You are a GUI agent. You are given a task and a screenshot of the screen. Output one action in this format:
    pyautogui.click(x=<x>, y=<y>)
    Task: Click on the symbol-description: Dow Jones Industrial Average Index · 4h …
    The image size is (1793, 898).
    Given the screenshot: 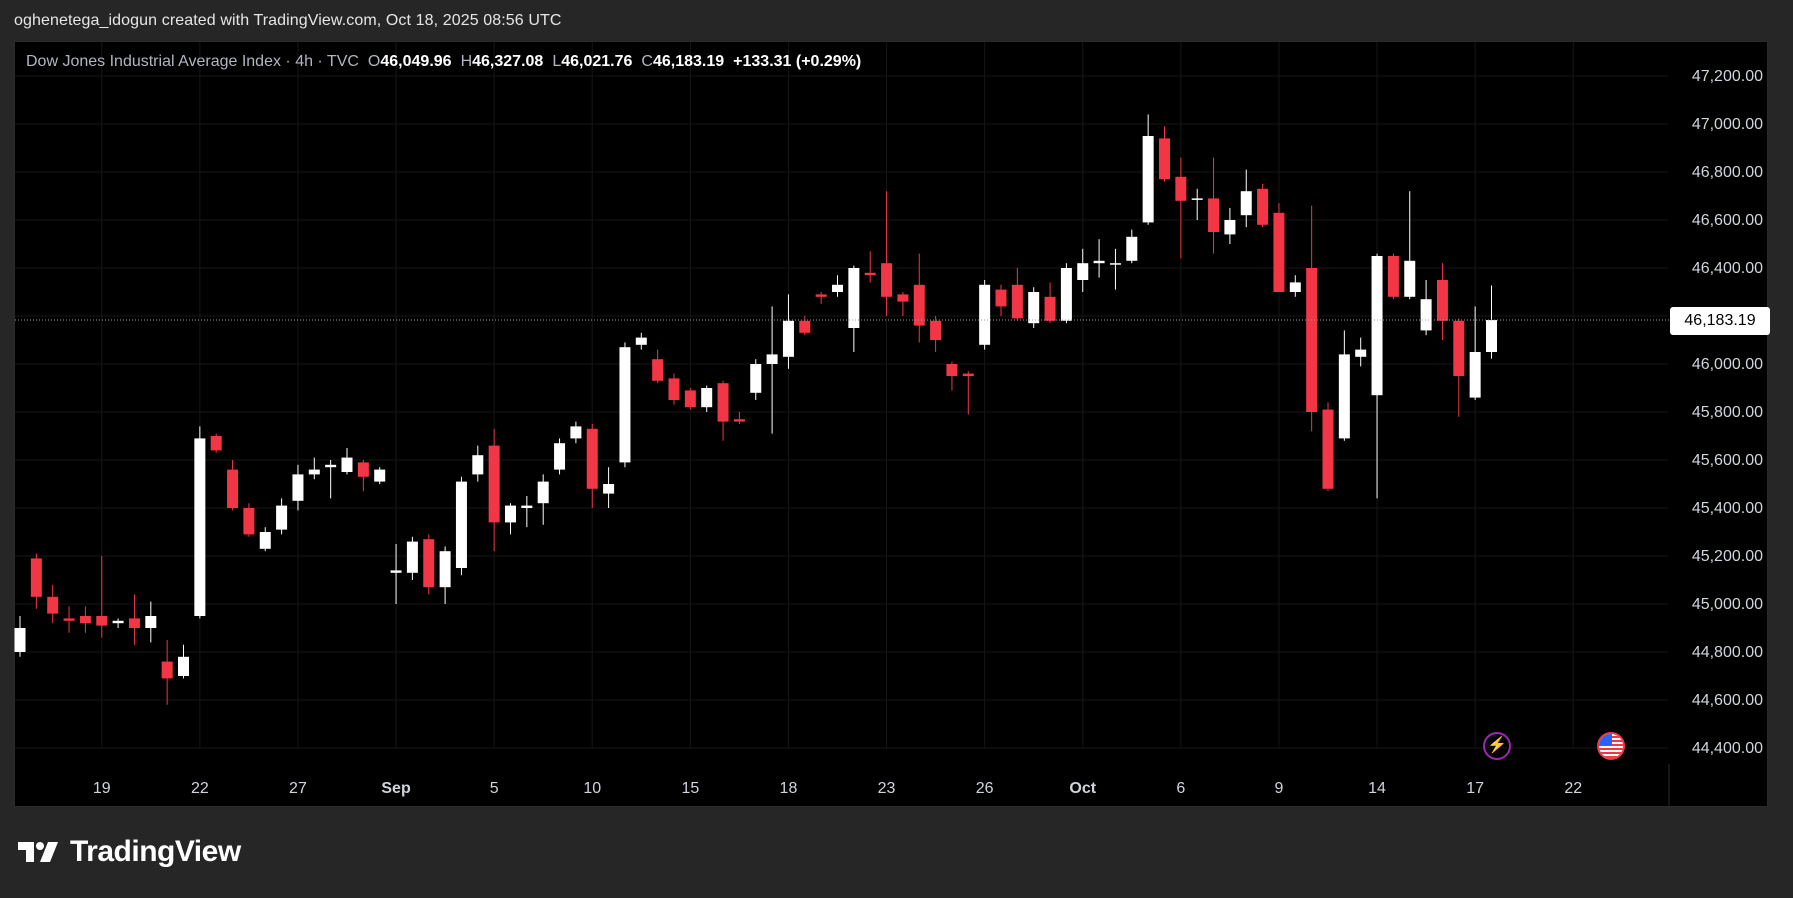 What is the action you would take?
    pyautogui.click(x=192, y=61)
    